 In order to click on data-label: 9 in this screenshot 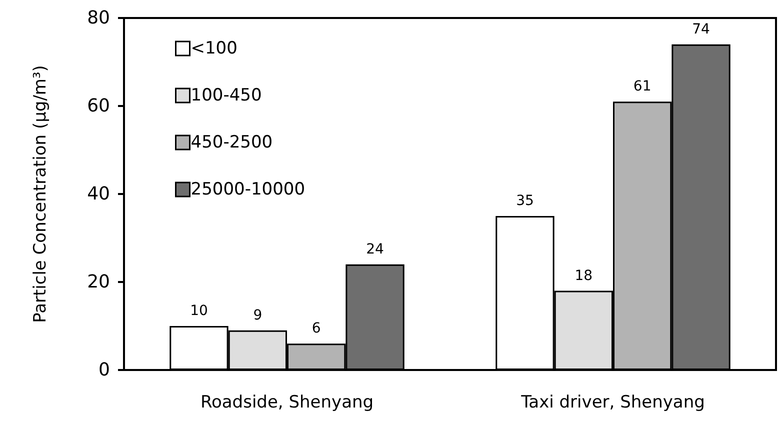, I will do `click(257, 315)`.